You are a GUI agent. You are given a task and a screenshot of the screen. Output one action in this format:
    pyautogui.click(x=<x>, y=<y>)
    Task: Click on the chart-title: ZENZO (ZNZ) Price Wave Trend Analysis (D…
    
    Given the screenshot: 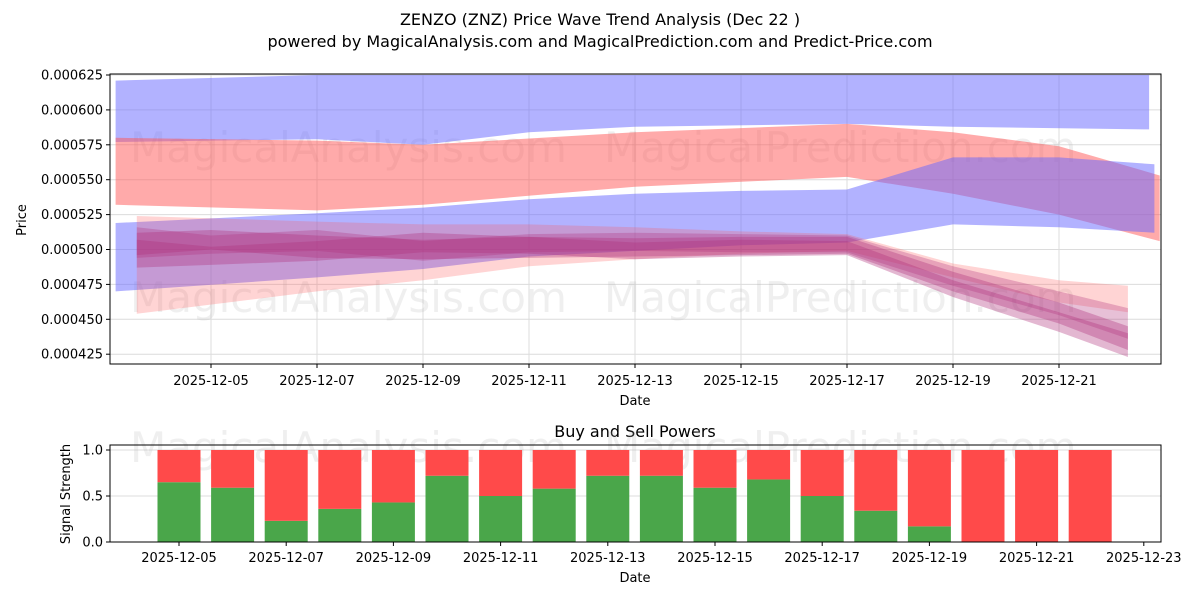 What is the action you would take?
    pyautogui.click(x=600, y=19)
    